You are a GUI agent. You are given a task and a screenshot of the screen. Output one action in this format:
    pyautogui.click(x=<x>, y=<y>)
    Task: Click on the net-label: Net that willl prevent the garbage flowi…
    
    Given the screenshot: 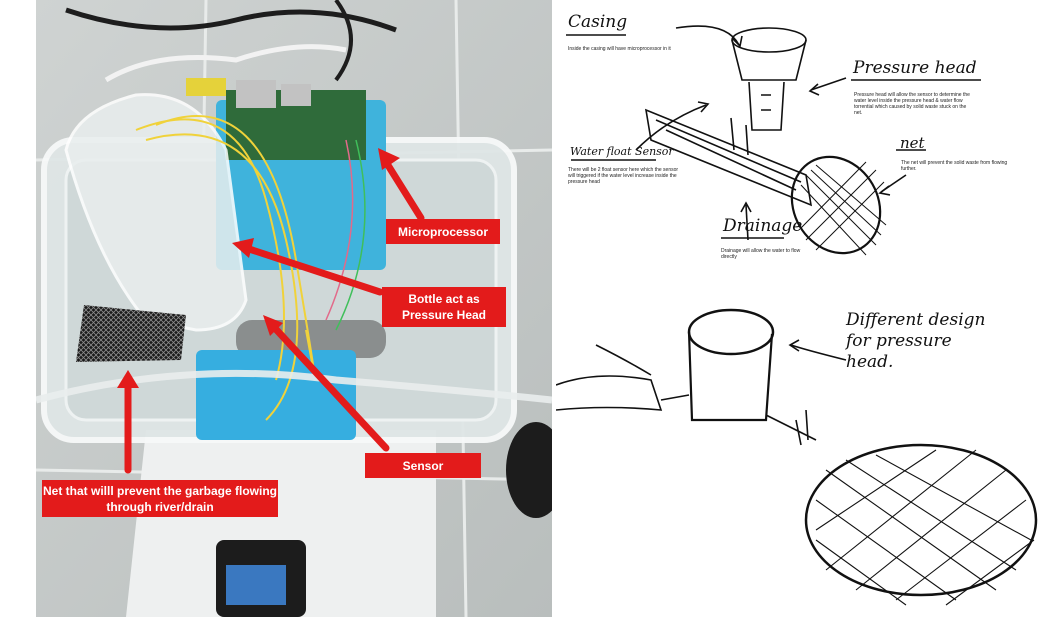 What is the action you would take?
    pyautogui.click(x=160, y=498)
    